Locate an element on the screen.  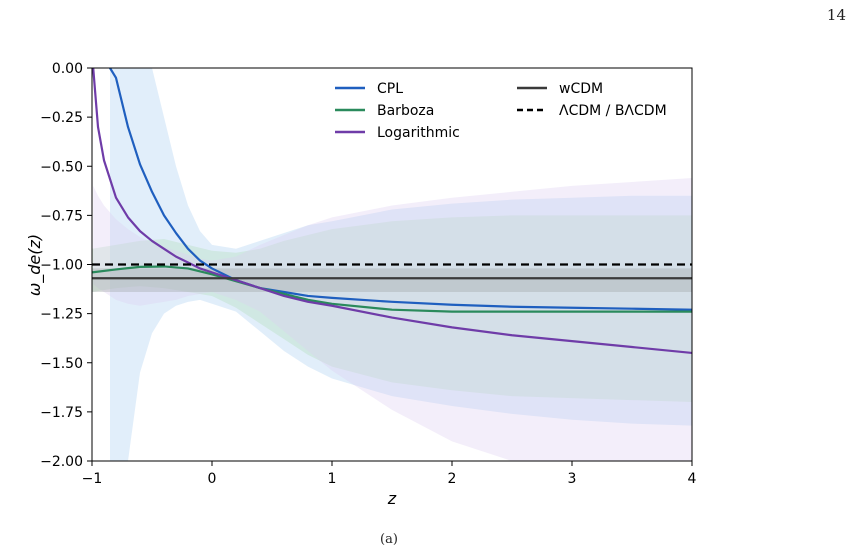
x-tick-label: 0 is located at coordinates (212, 479).